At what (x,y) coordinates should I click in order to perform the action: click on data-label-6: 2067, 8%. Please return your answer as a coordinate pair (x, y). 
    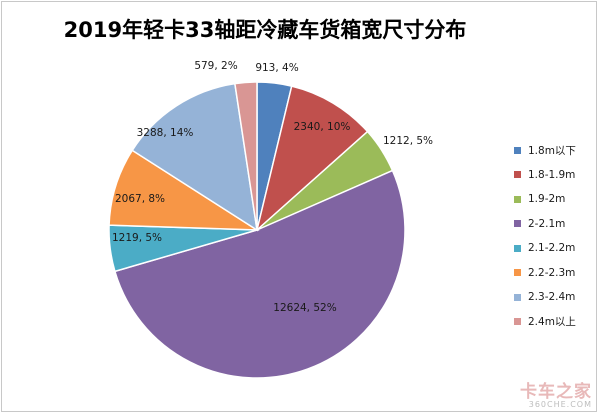
    Looking at the image, I should click on (140, 199).